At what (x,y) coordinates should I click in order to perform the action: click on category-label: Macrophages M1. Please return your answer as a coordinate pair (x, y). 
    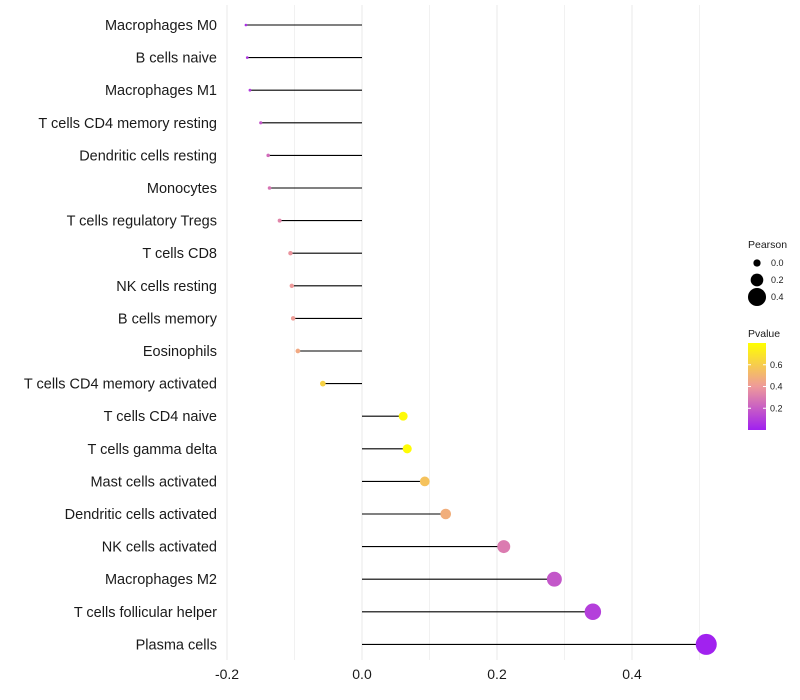
    Looking at the image, I should click on (161, 91).